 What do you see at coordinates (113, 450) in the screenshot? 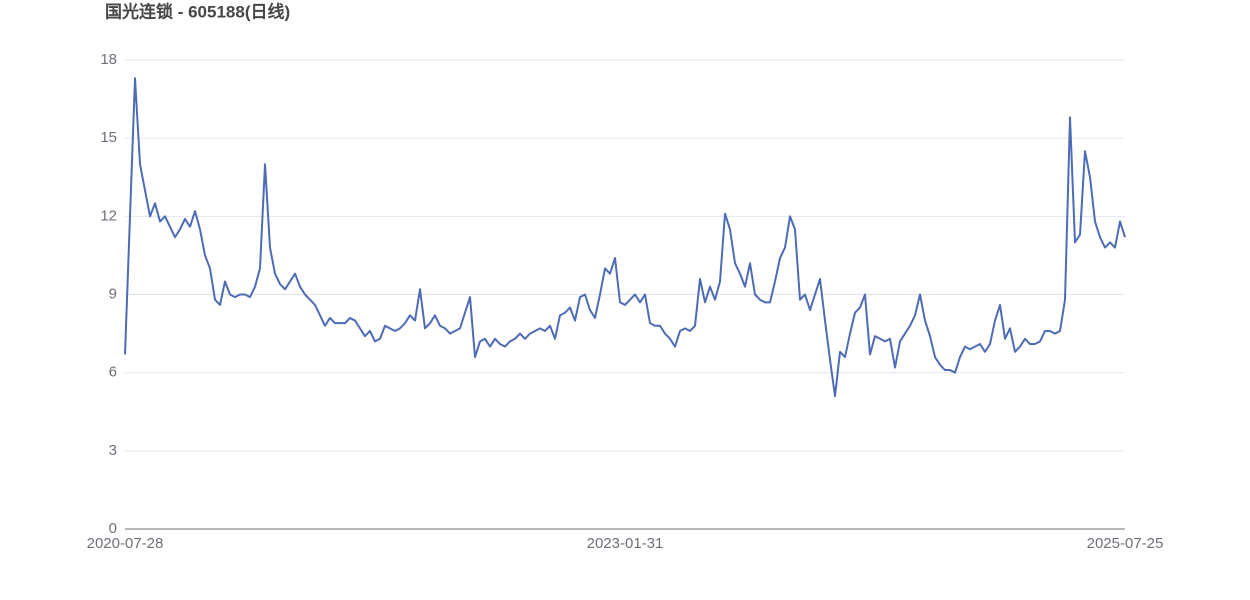
I see `y-tick-label: 3` at bounding box center [113, 450].